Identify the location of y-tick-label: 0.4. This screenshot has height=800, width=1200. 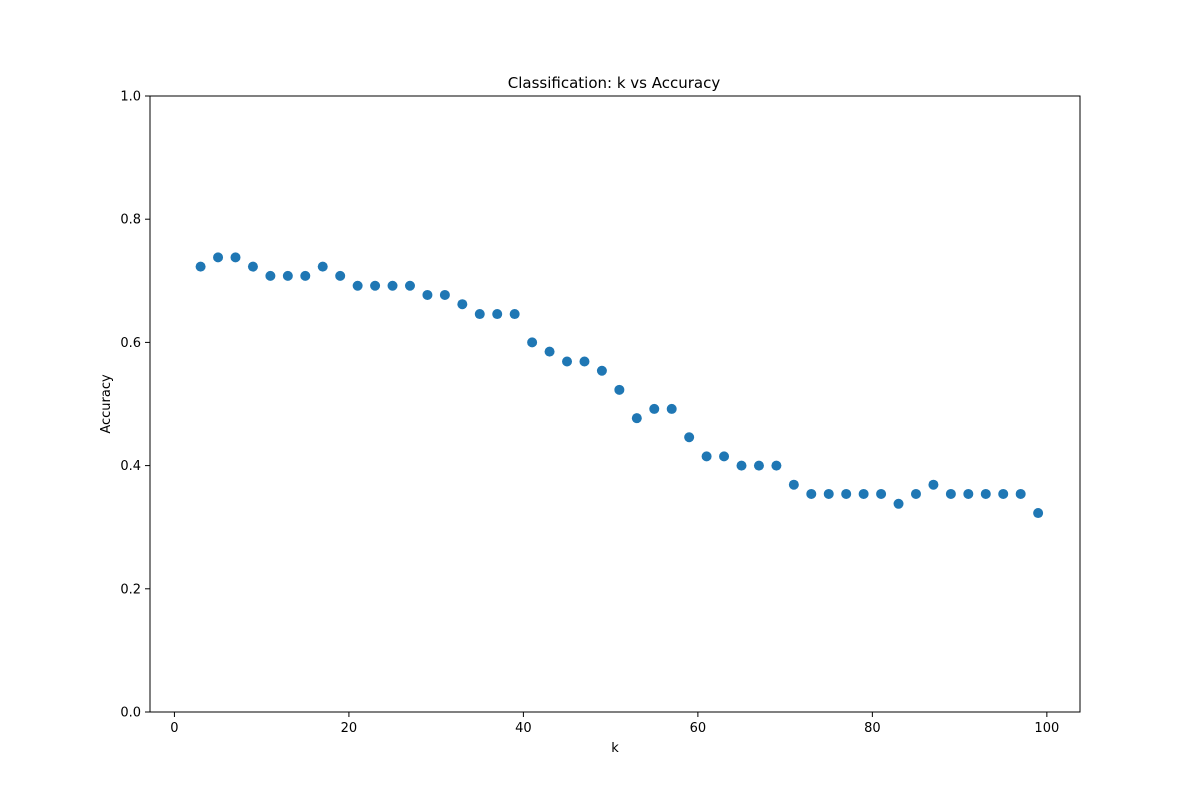
(130, 466).